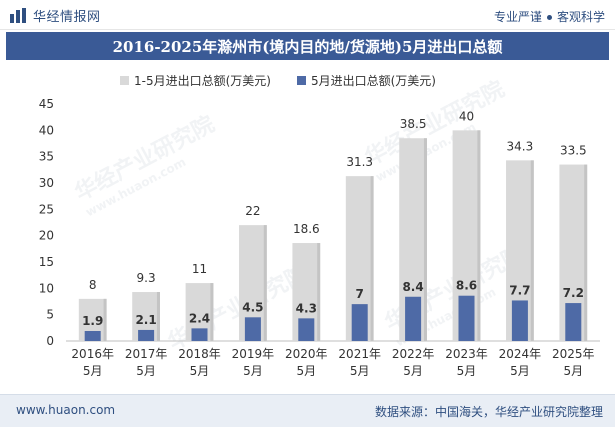  I want to click on tagline: 专业严谨 客观科学, so click(549, 16).